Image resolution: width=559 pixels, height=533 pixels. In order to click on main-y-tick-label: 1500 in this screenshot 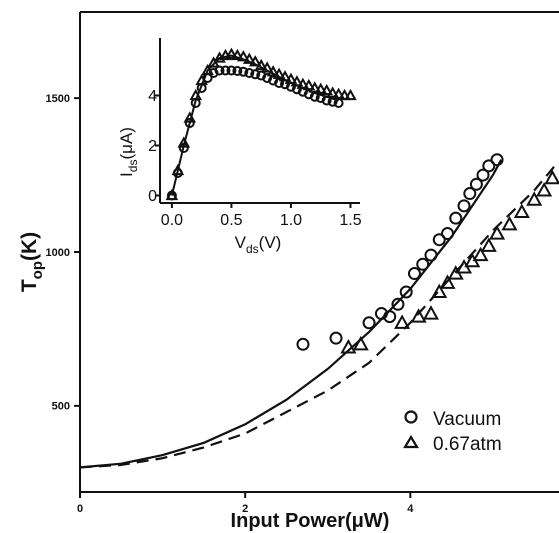, I will do `click(58, 99)`.